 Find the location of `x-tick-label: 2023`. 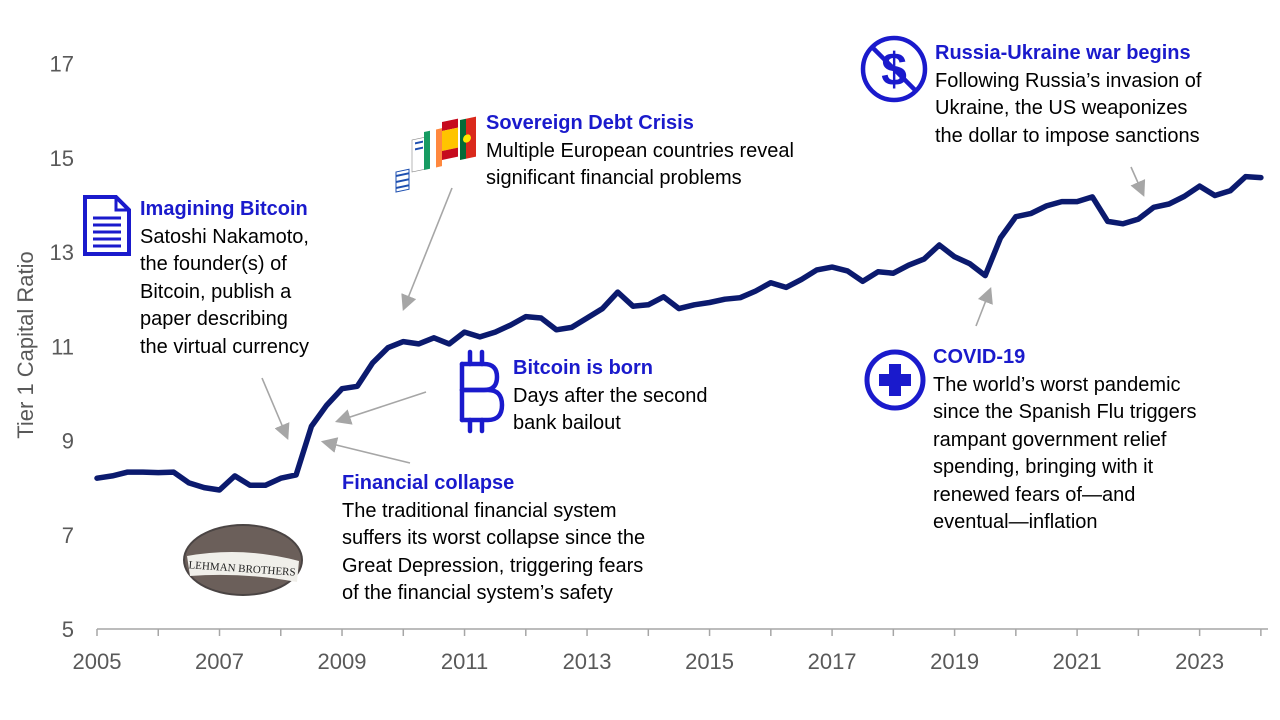

x-tick-label: 2023 is located at coordinates (1199, 661).